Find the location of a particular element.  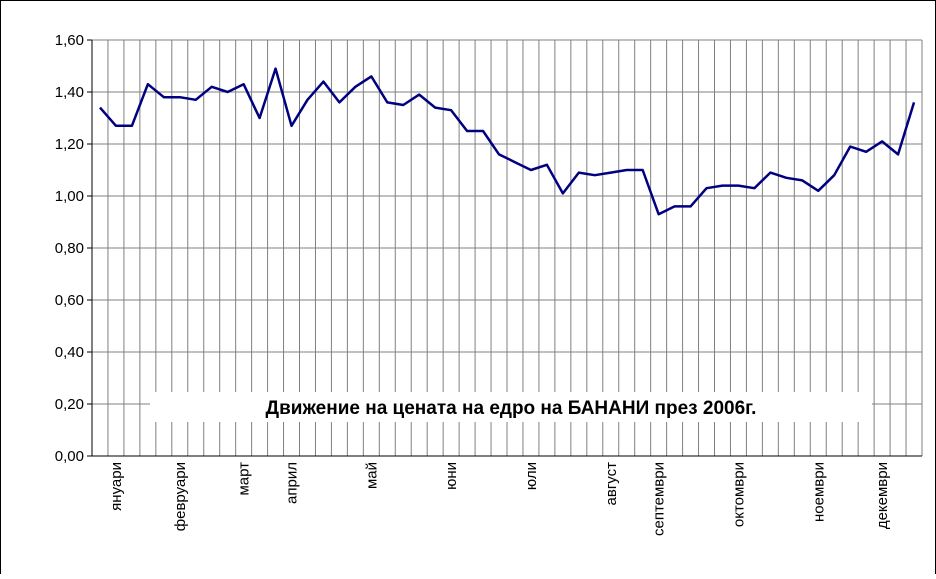

annotation-box is located at coordinates (511, 407).